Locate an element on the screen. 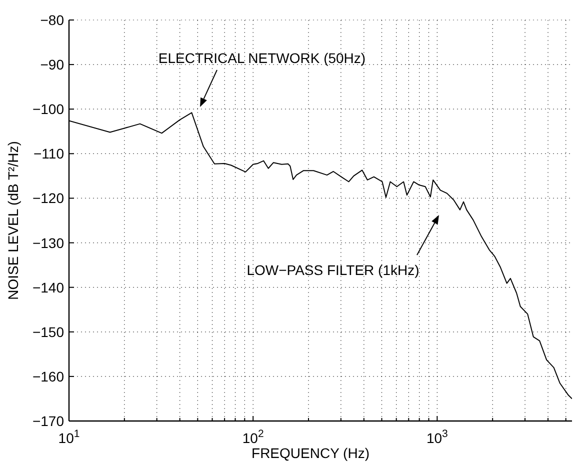 The image size is (574, 464). x-tick-label: 10$^{3}$ is located at coordinates (437, 437).